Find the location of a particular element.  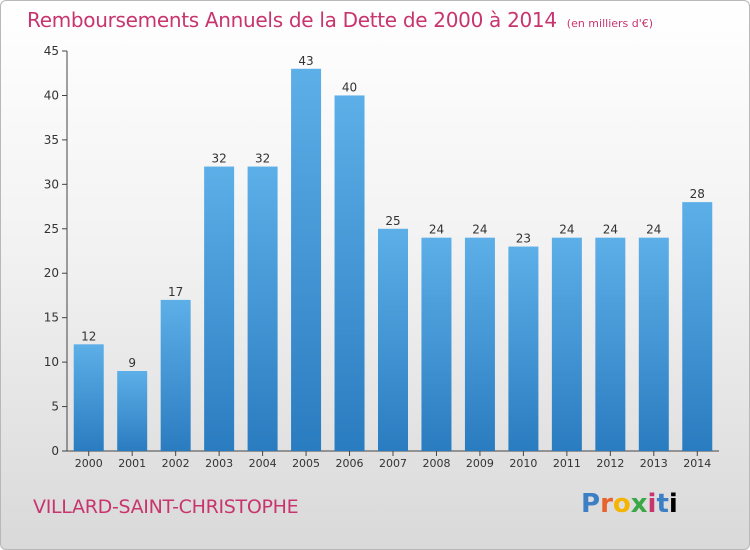

logo-letter: t is located at coordinates (662, 504).